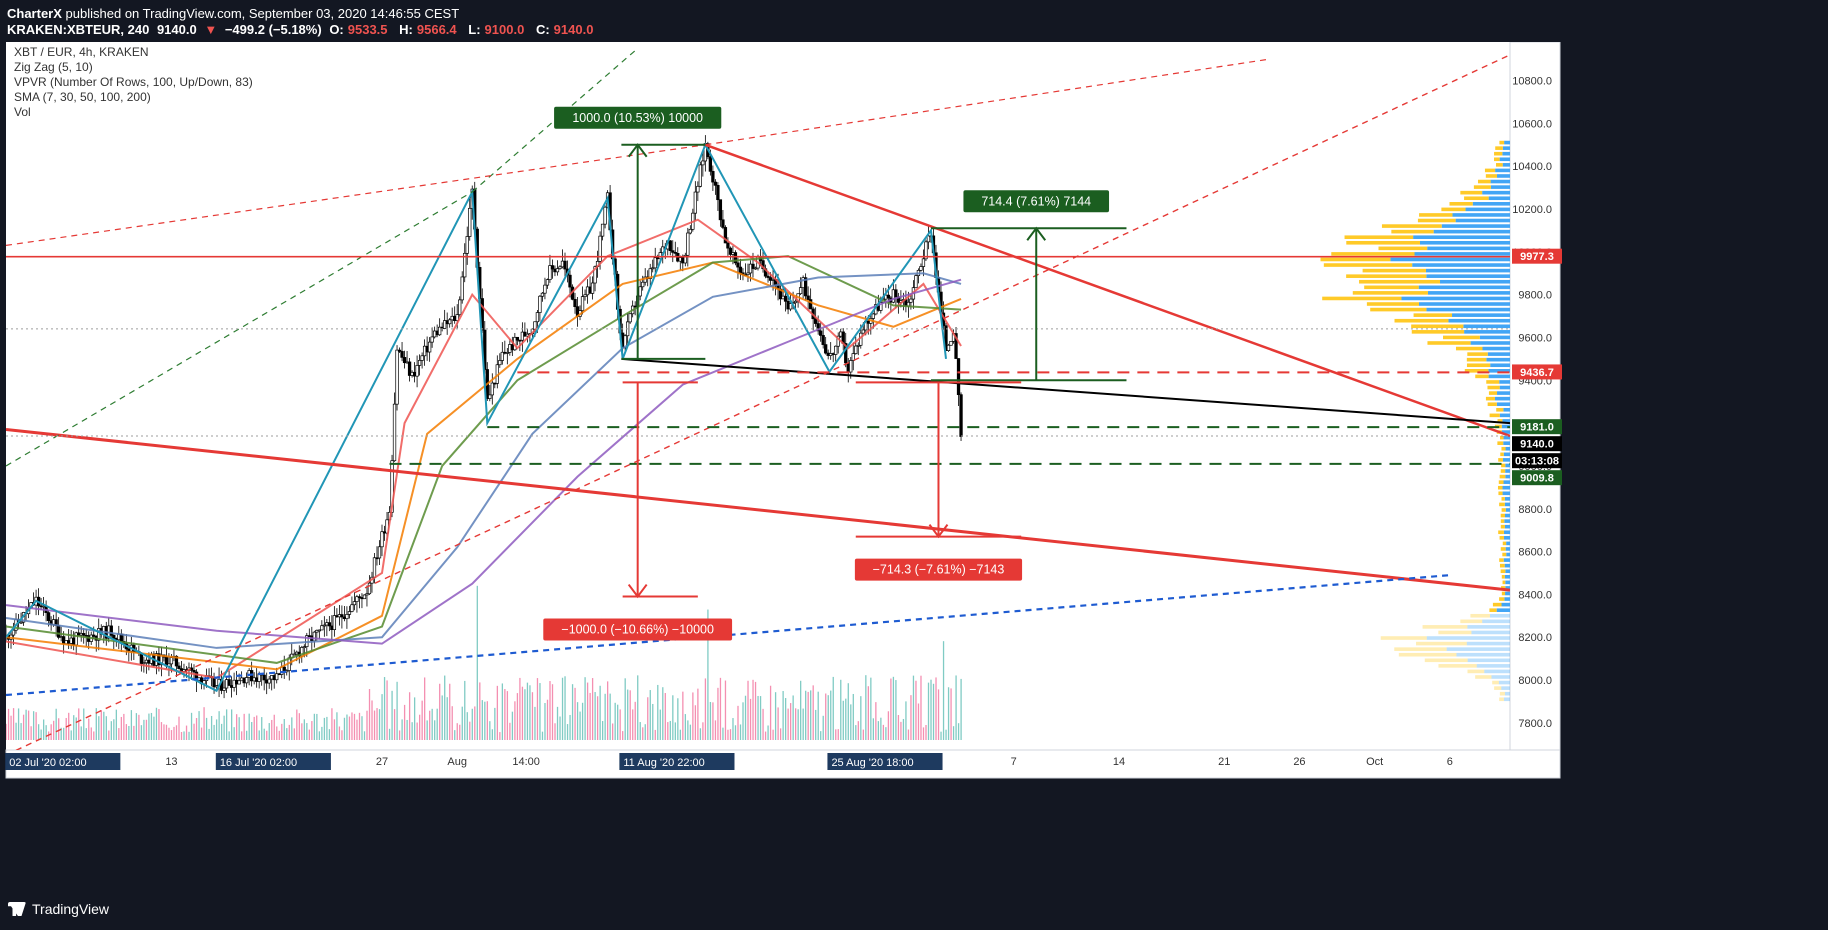 The height and width of the screenshot is (930, 1828). Describe the element at coordinates (1028, 286) in the screenshot. I see `measurement: 714.4 (7.61%) 7144` at that location.